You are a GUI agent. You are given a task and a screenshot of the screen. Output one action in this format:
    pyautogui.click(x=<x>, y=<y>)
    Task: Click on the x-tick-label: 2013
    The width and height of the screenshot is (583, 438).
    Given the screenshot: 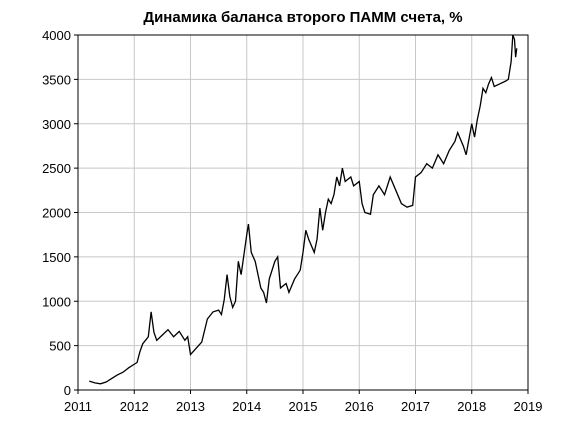 What is the action you would take?
    pyautogui.click(x=190, y=406)
    